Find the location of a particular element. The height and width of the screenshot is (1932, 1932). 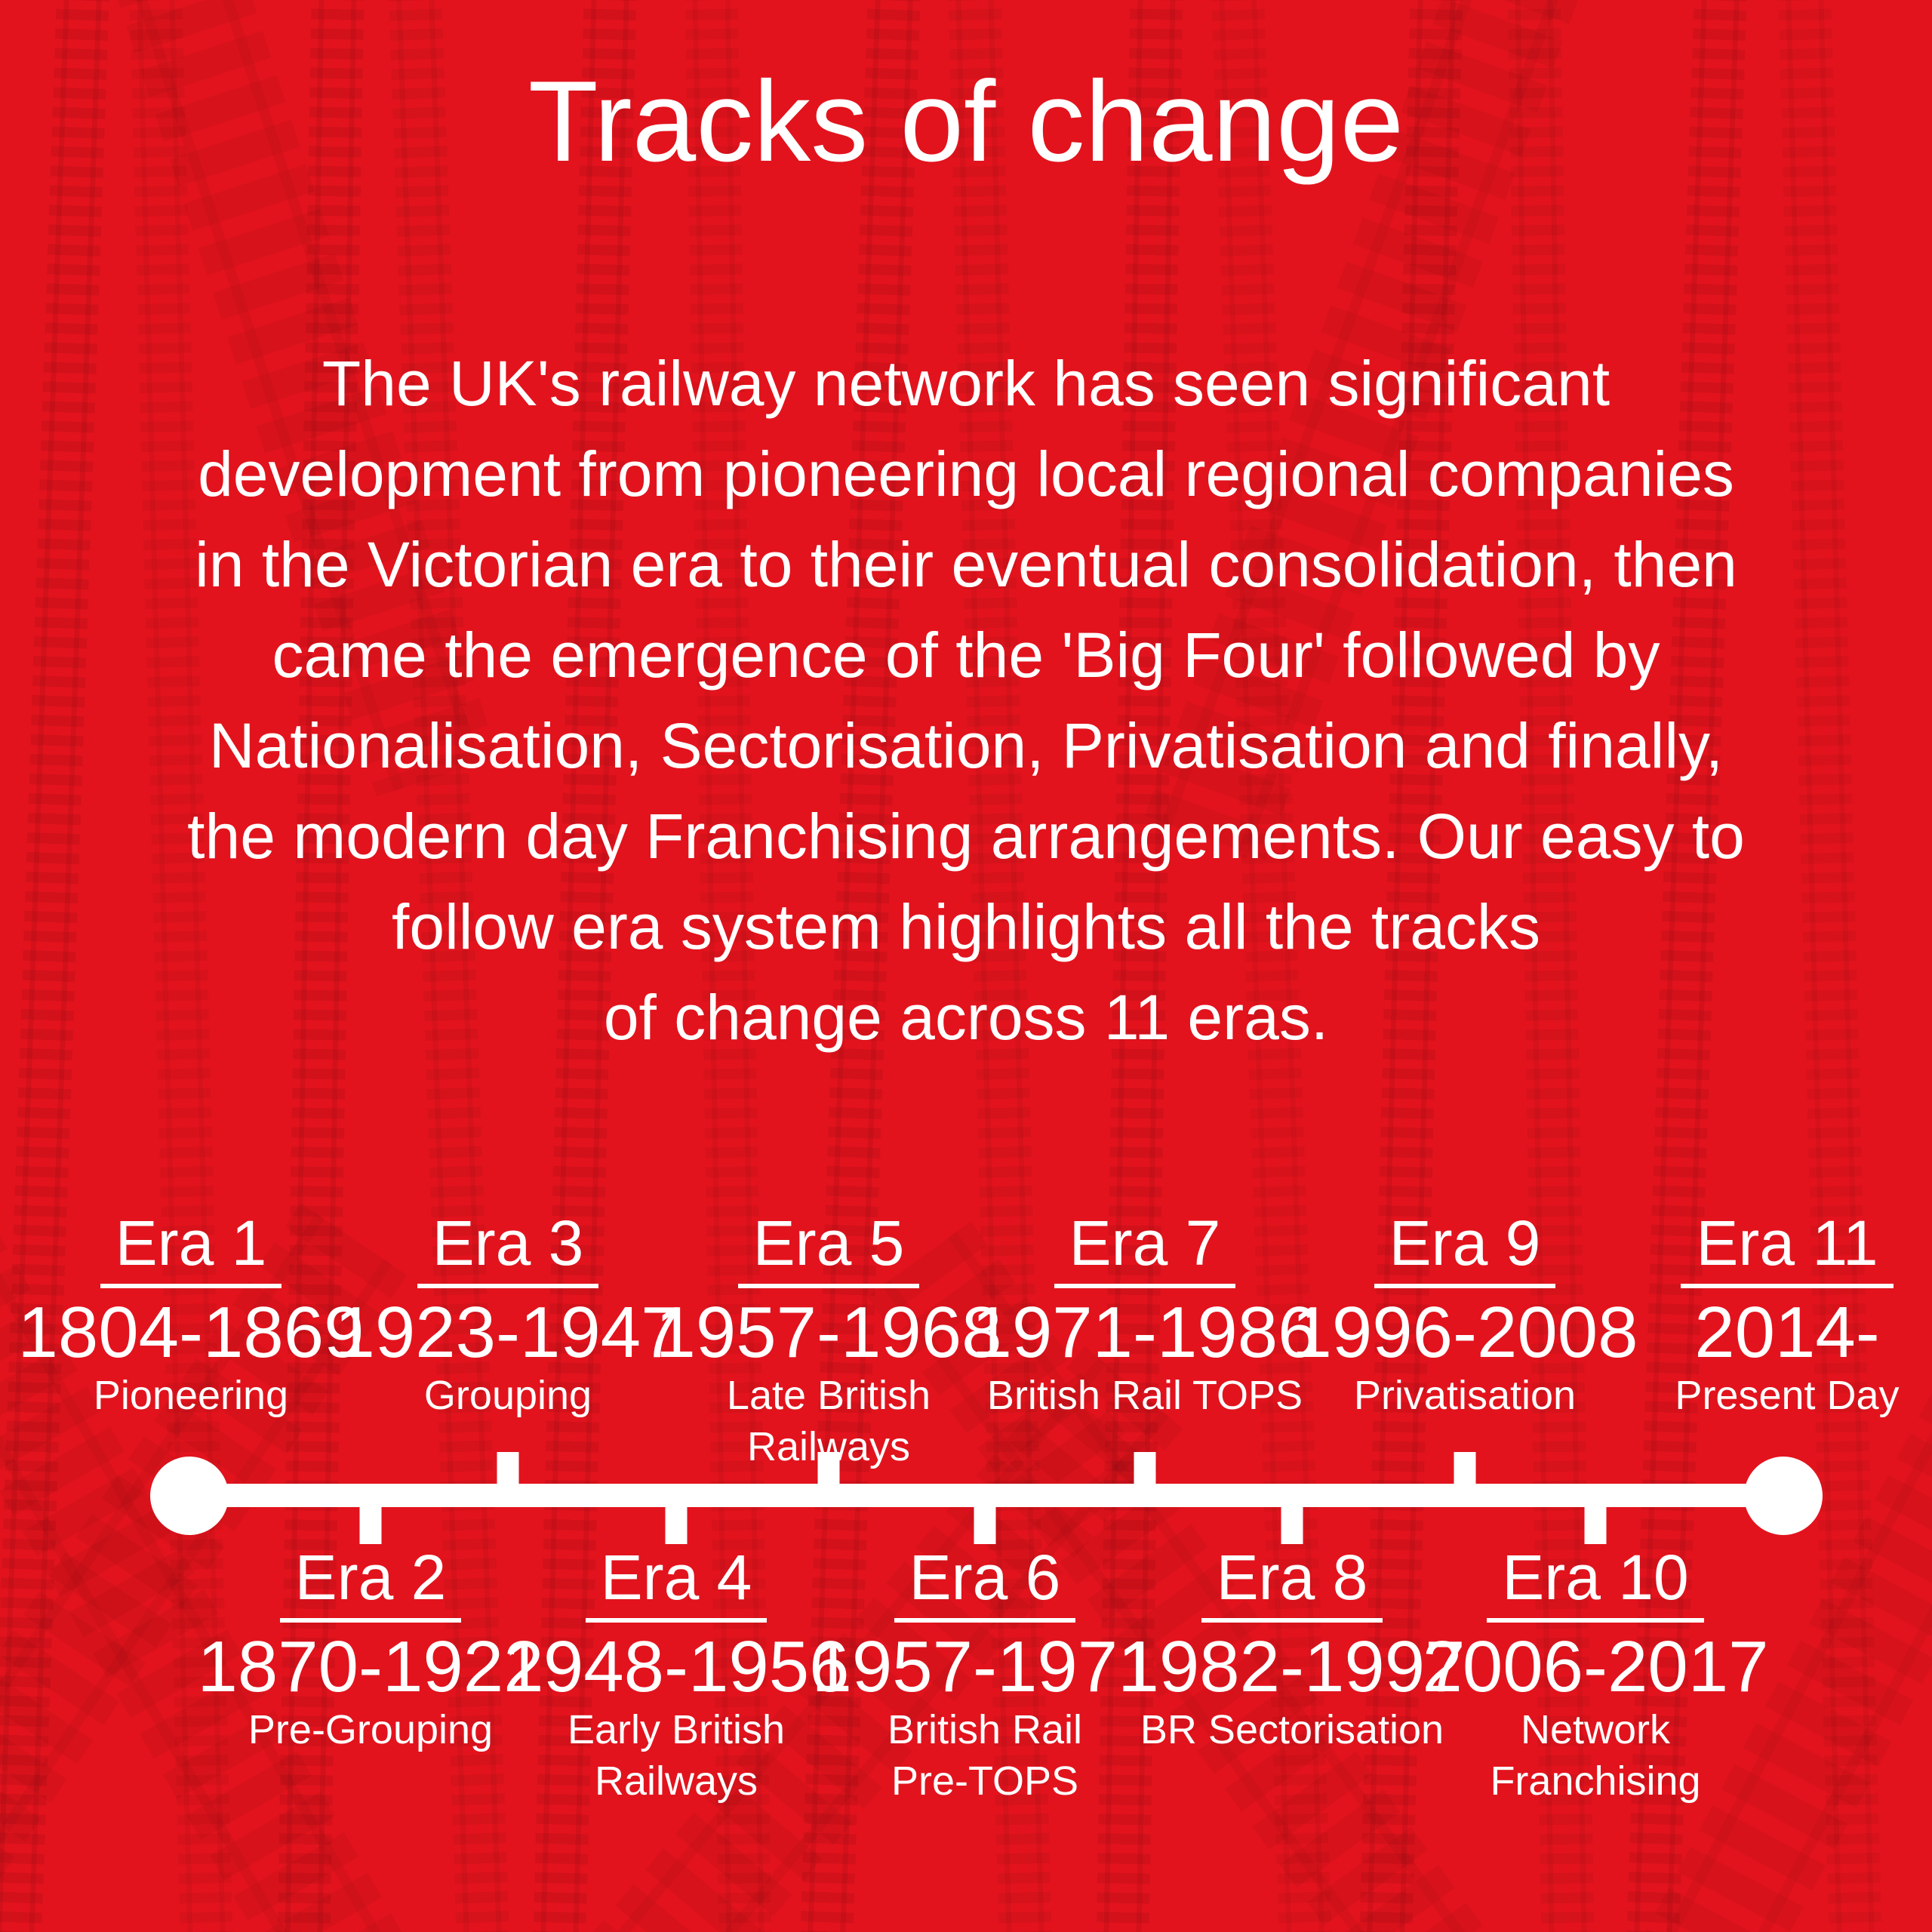

era-3-name: Grouping is located at coordinates (507, 1395).